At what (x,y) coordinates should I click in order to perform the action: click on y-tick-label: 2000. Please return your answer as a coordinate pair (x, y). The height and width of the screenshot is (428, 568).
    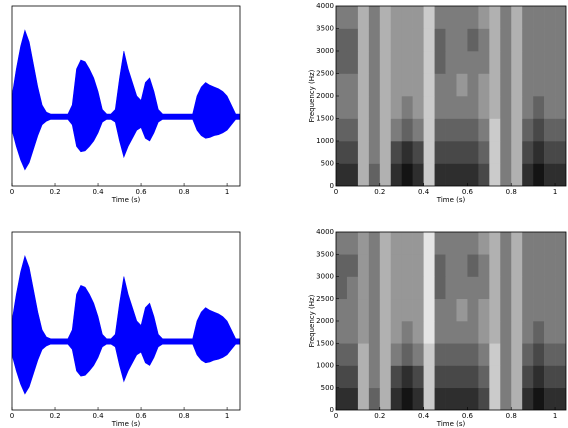
    Looking at the image, I should click on (325, 321).